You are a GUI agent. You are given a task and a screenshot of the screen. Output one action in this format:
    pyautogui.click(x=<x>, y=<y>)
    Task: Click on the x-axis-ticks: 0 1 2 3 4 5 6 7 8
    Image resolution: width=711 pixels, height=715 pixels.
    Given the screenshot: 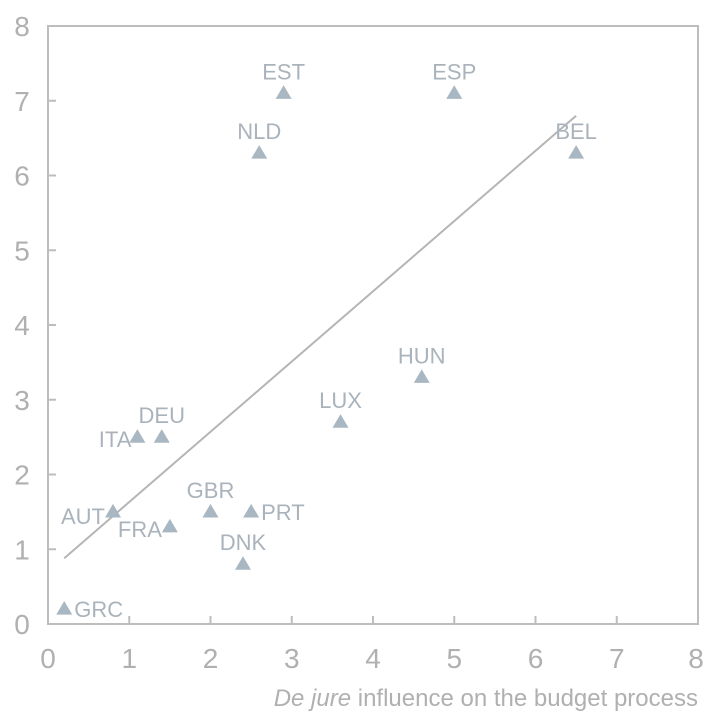 What is the action you would take?
    pyautogui.click(x=372, y=645)
    